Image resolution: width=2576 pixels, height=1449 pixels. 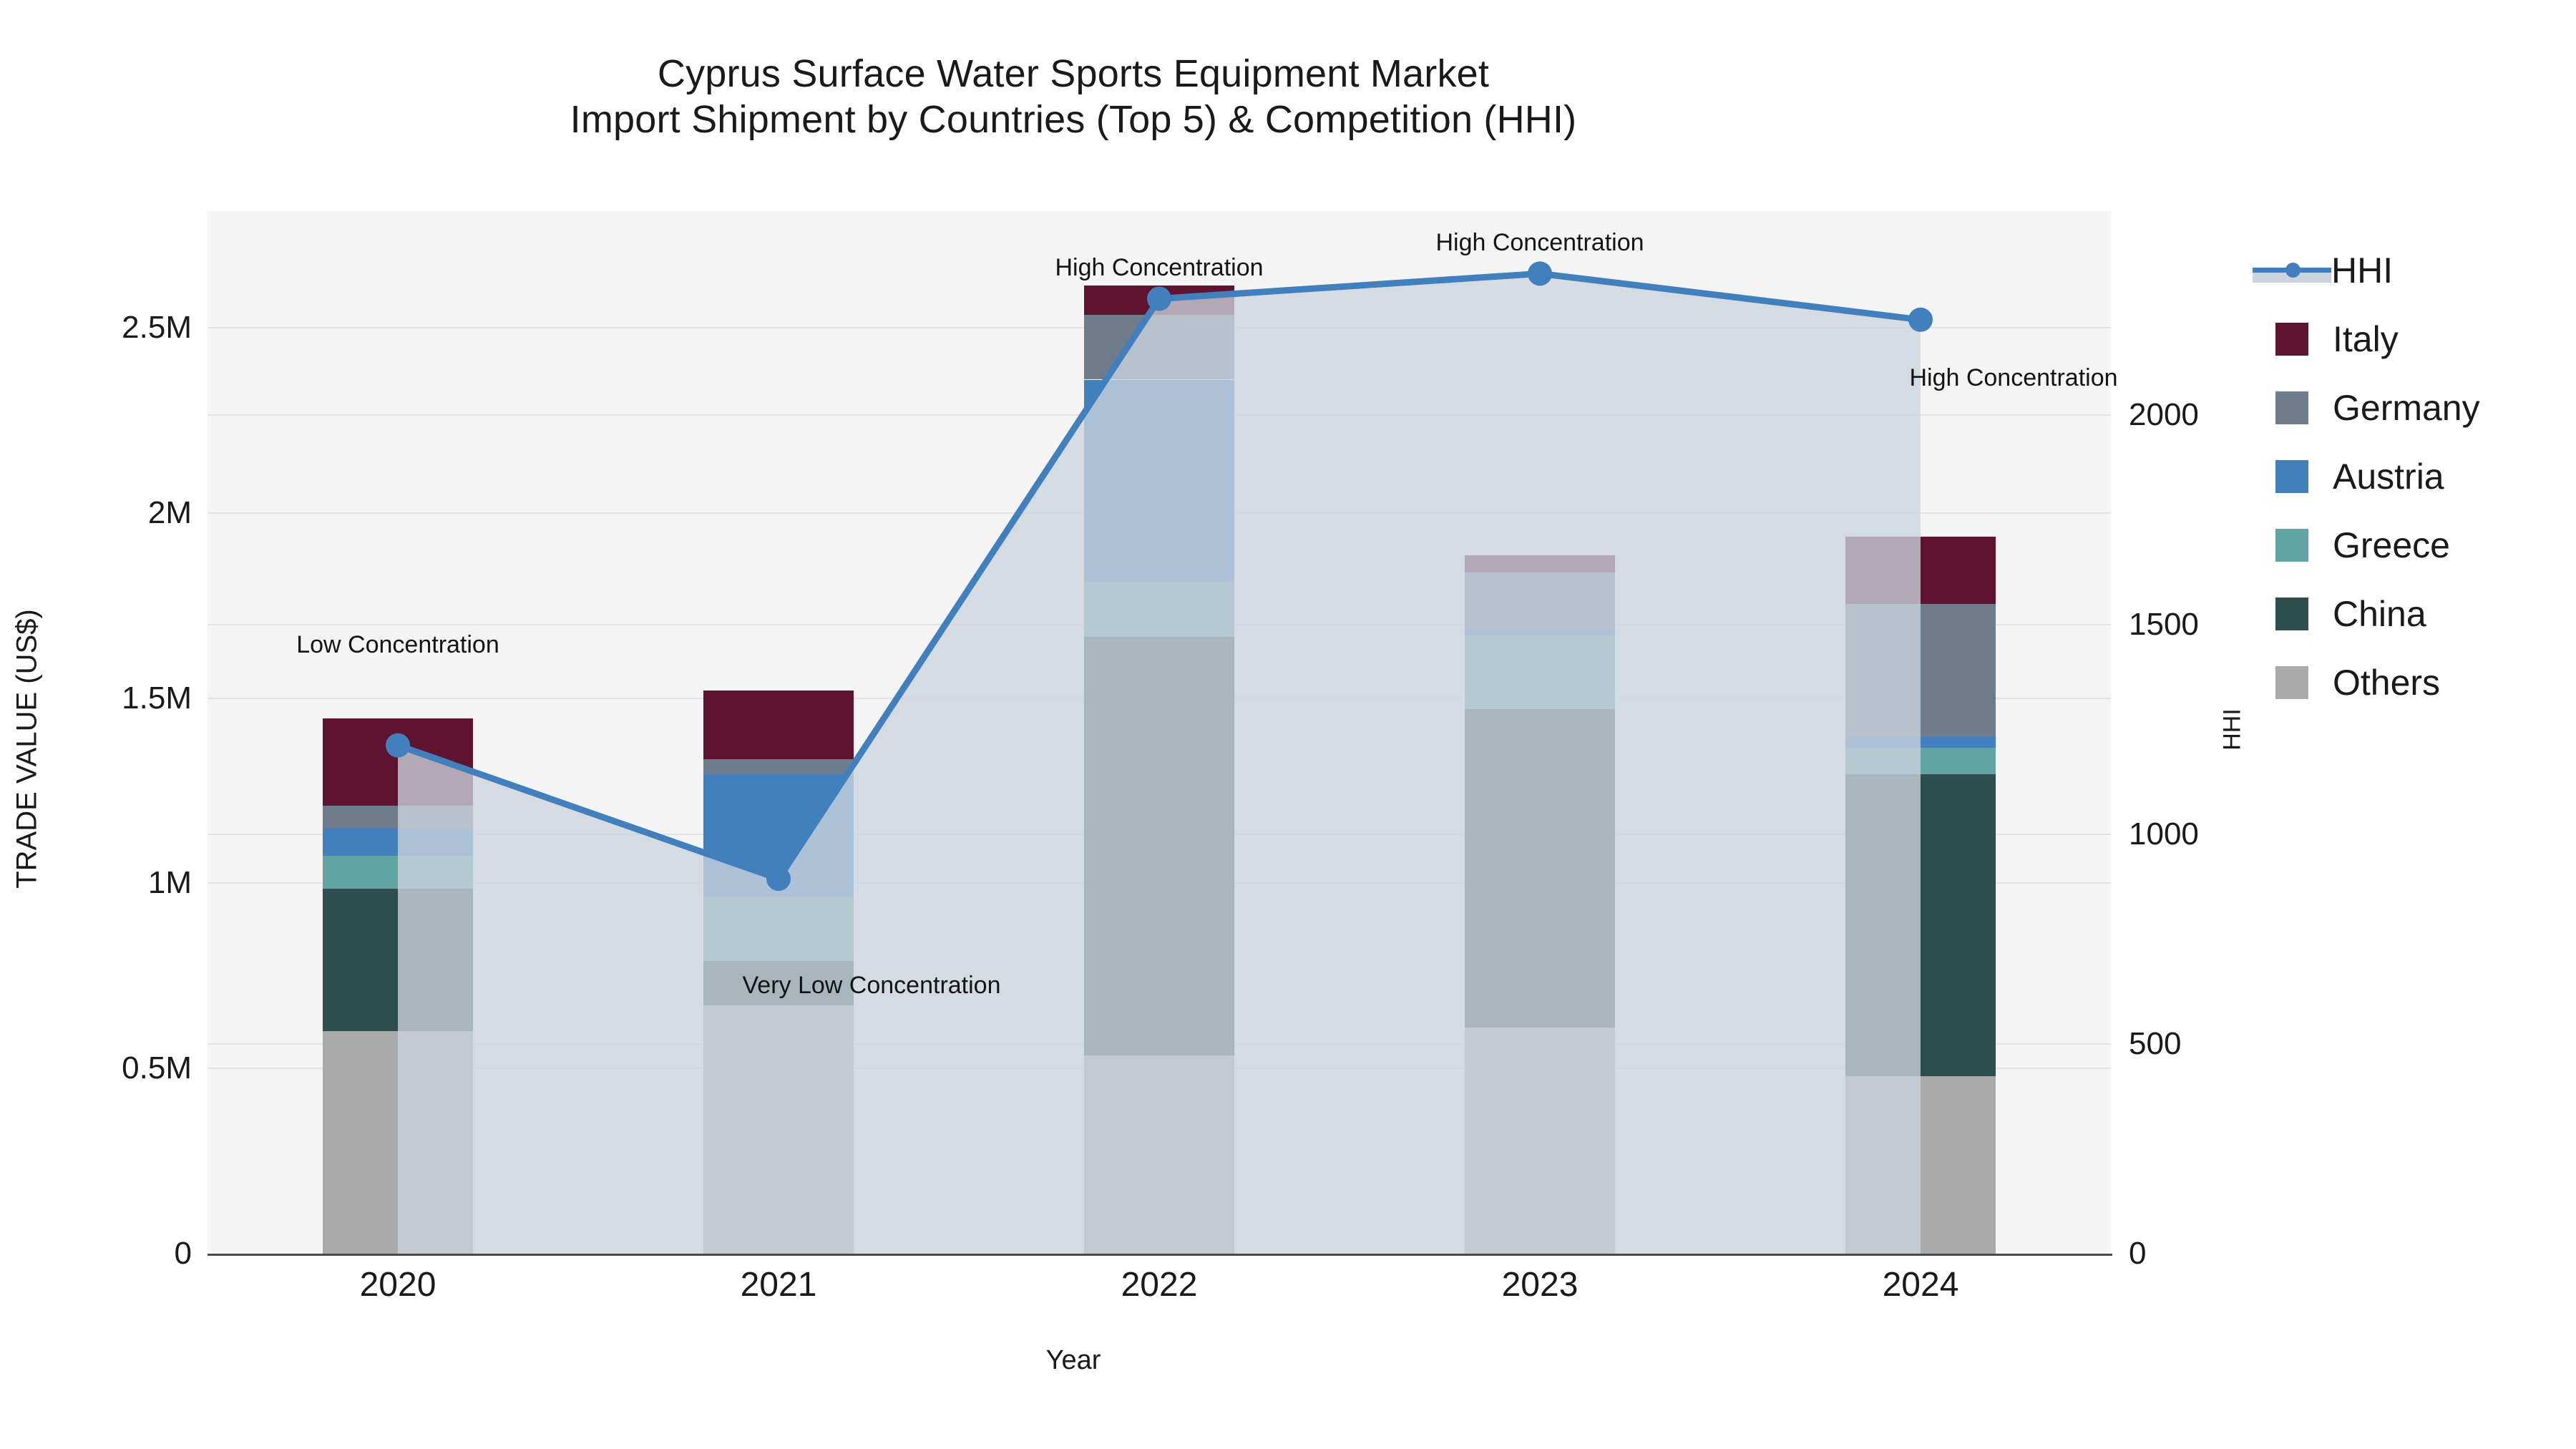 What do you see at coordinates (778, 835) in the screenshot?
I see `bar-segment-austria-2021` at bounding box center [778, 835].